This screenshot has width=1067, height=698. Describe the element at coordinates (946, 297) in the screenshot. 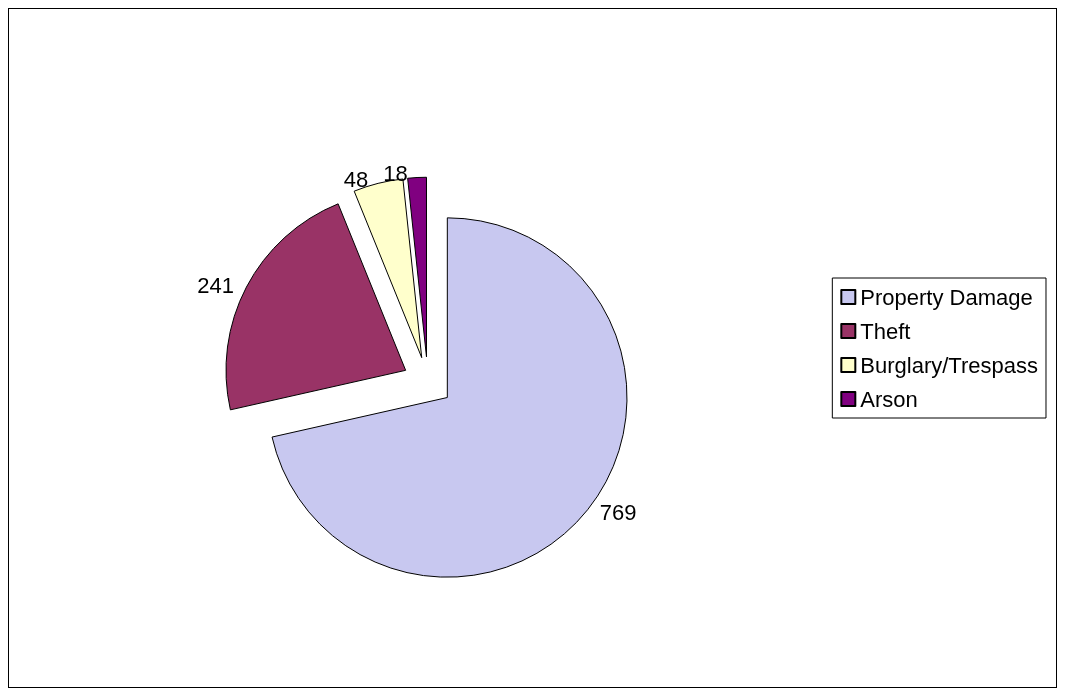

I see `legend-label: Property Damage` at that location.